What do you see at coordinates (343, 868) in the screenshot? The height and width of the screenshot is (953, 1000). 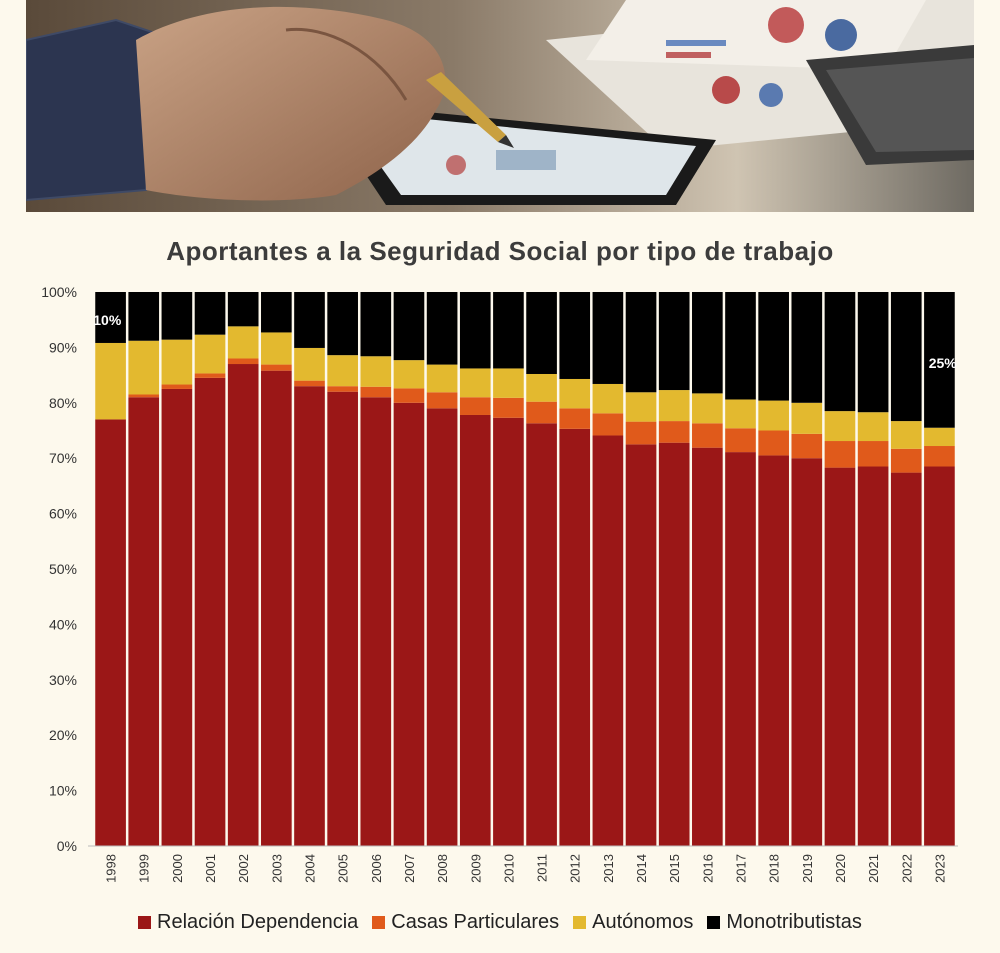 I see `x-tick-label: 2005` at bounding box center [343, 868].